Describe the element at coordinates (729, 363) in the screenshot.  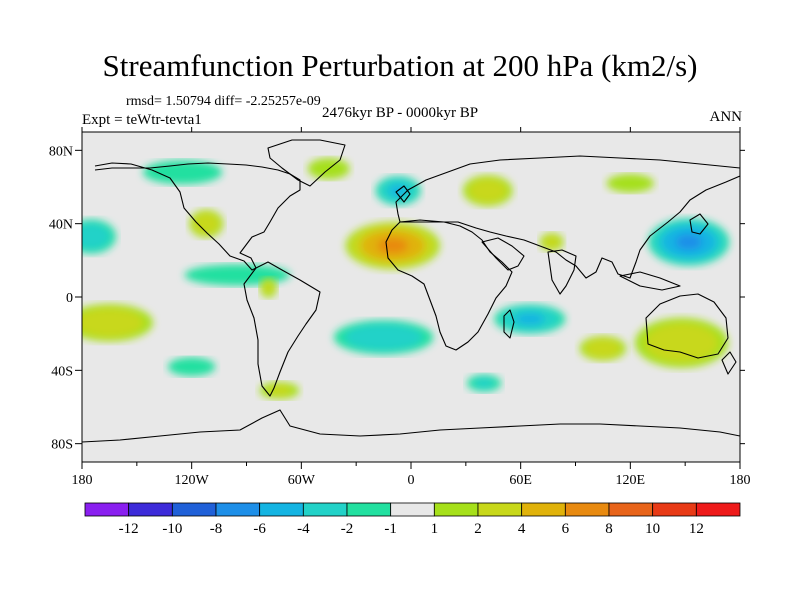
I see `coastline-new-zealand` at that location.